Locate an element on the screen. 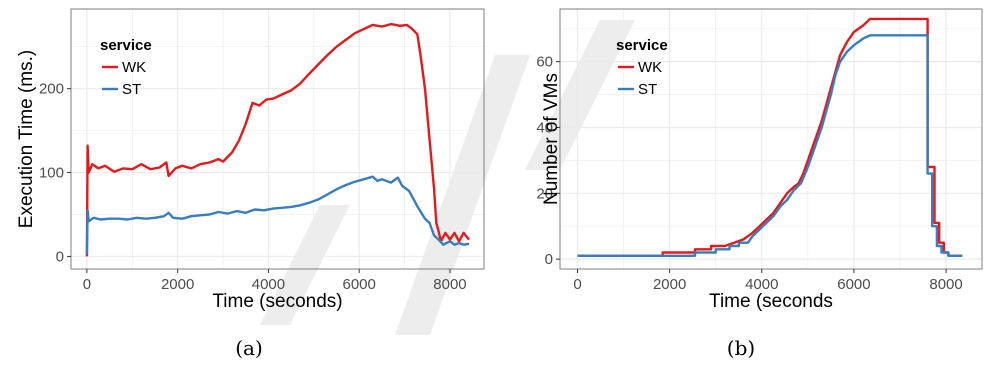 Image resolution: width=998 pixels, height=365 pixels. y-axis-title: Number of VMs is located at coordinates (551, 139).